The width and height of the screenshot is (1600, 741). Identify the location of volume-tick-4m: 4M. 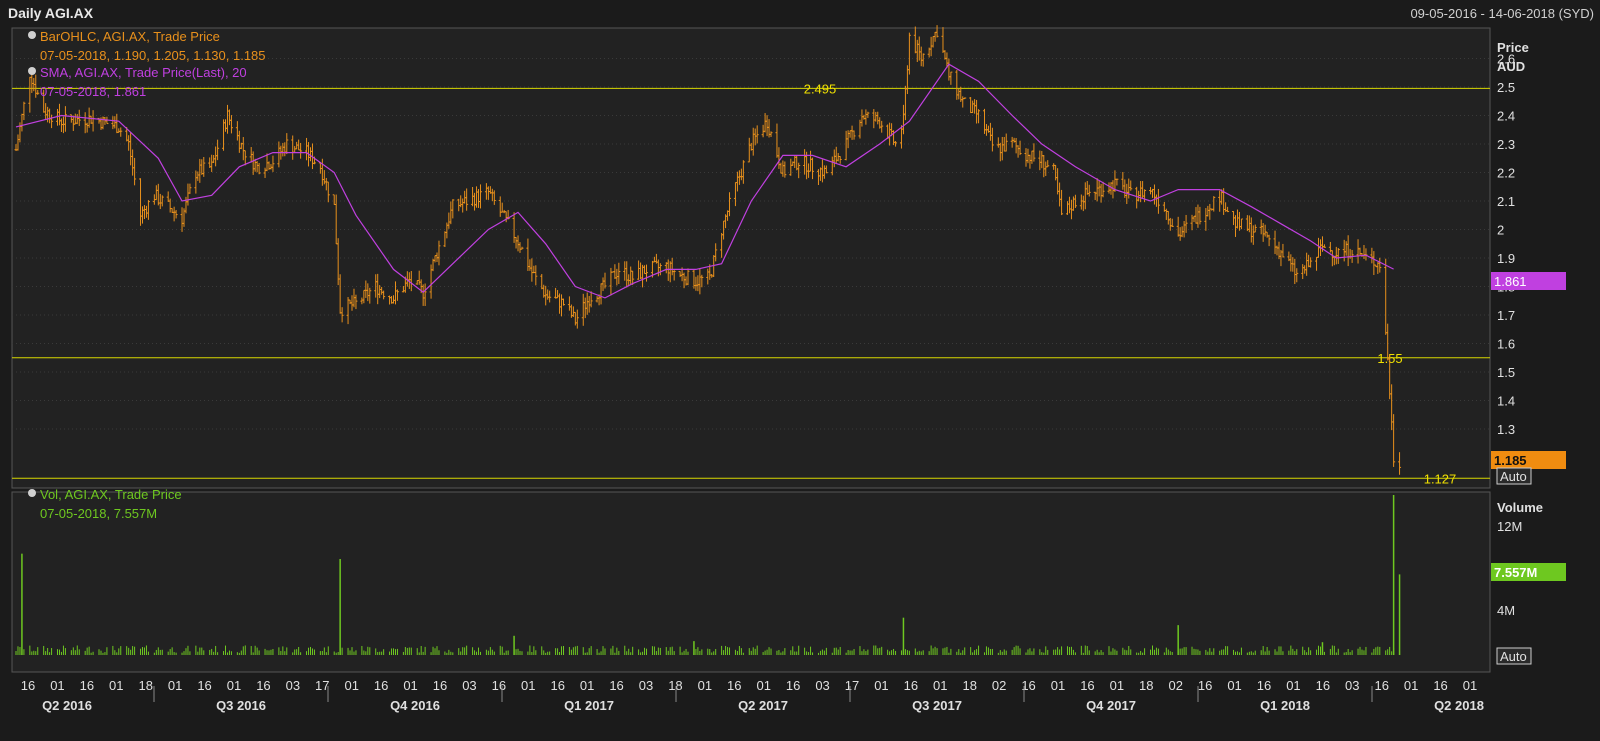
(1506, 610).